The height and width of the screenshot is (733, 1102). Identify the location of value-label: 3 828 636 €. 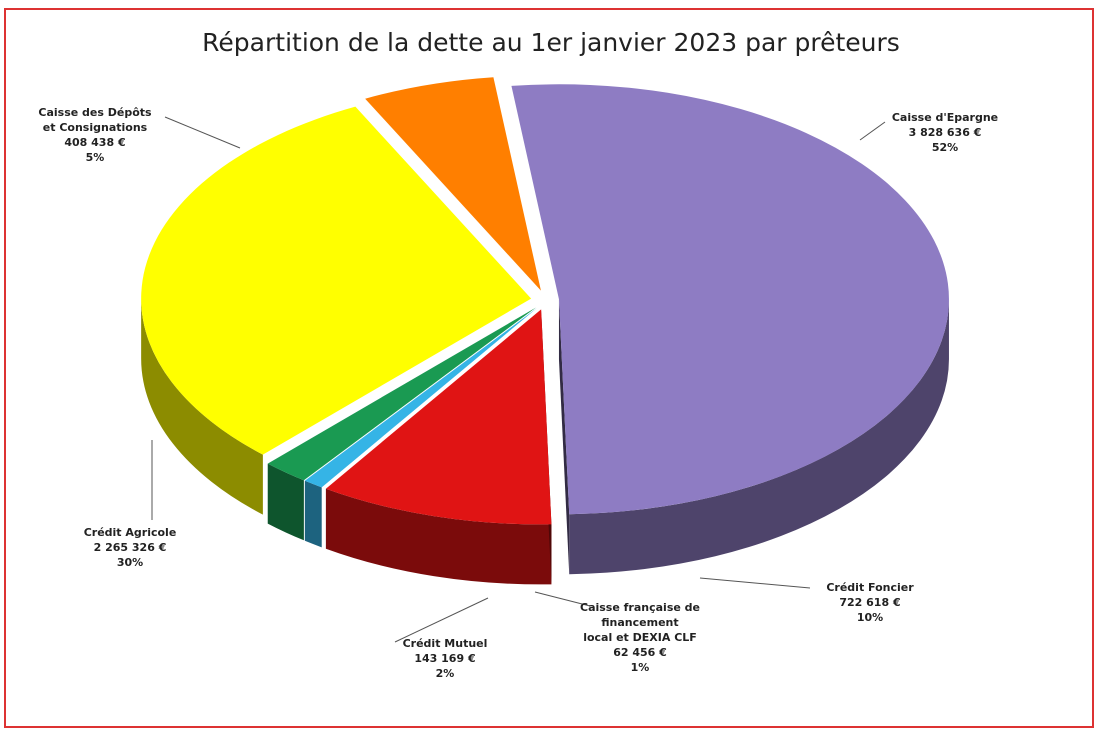
(945, 132).